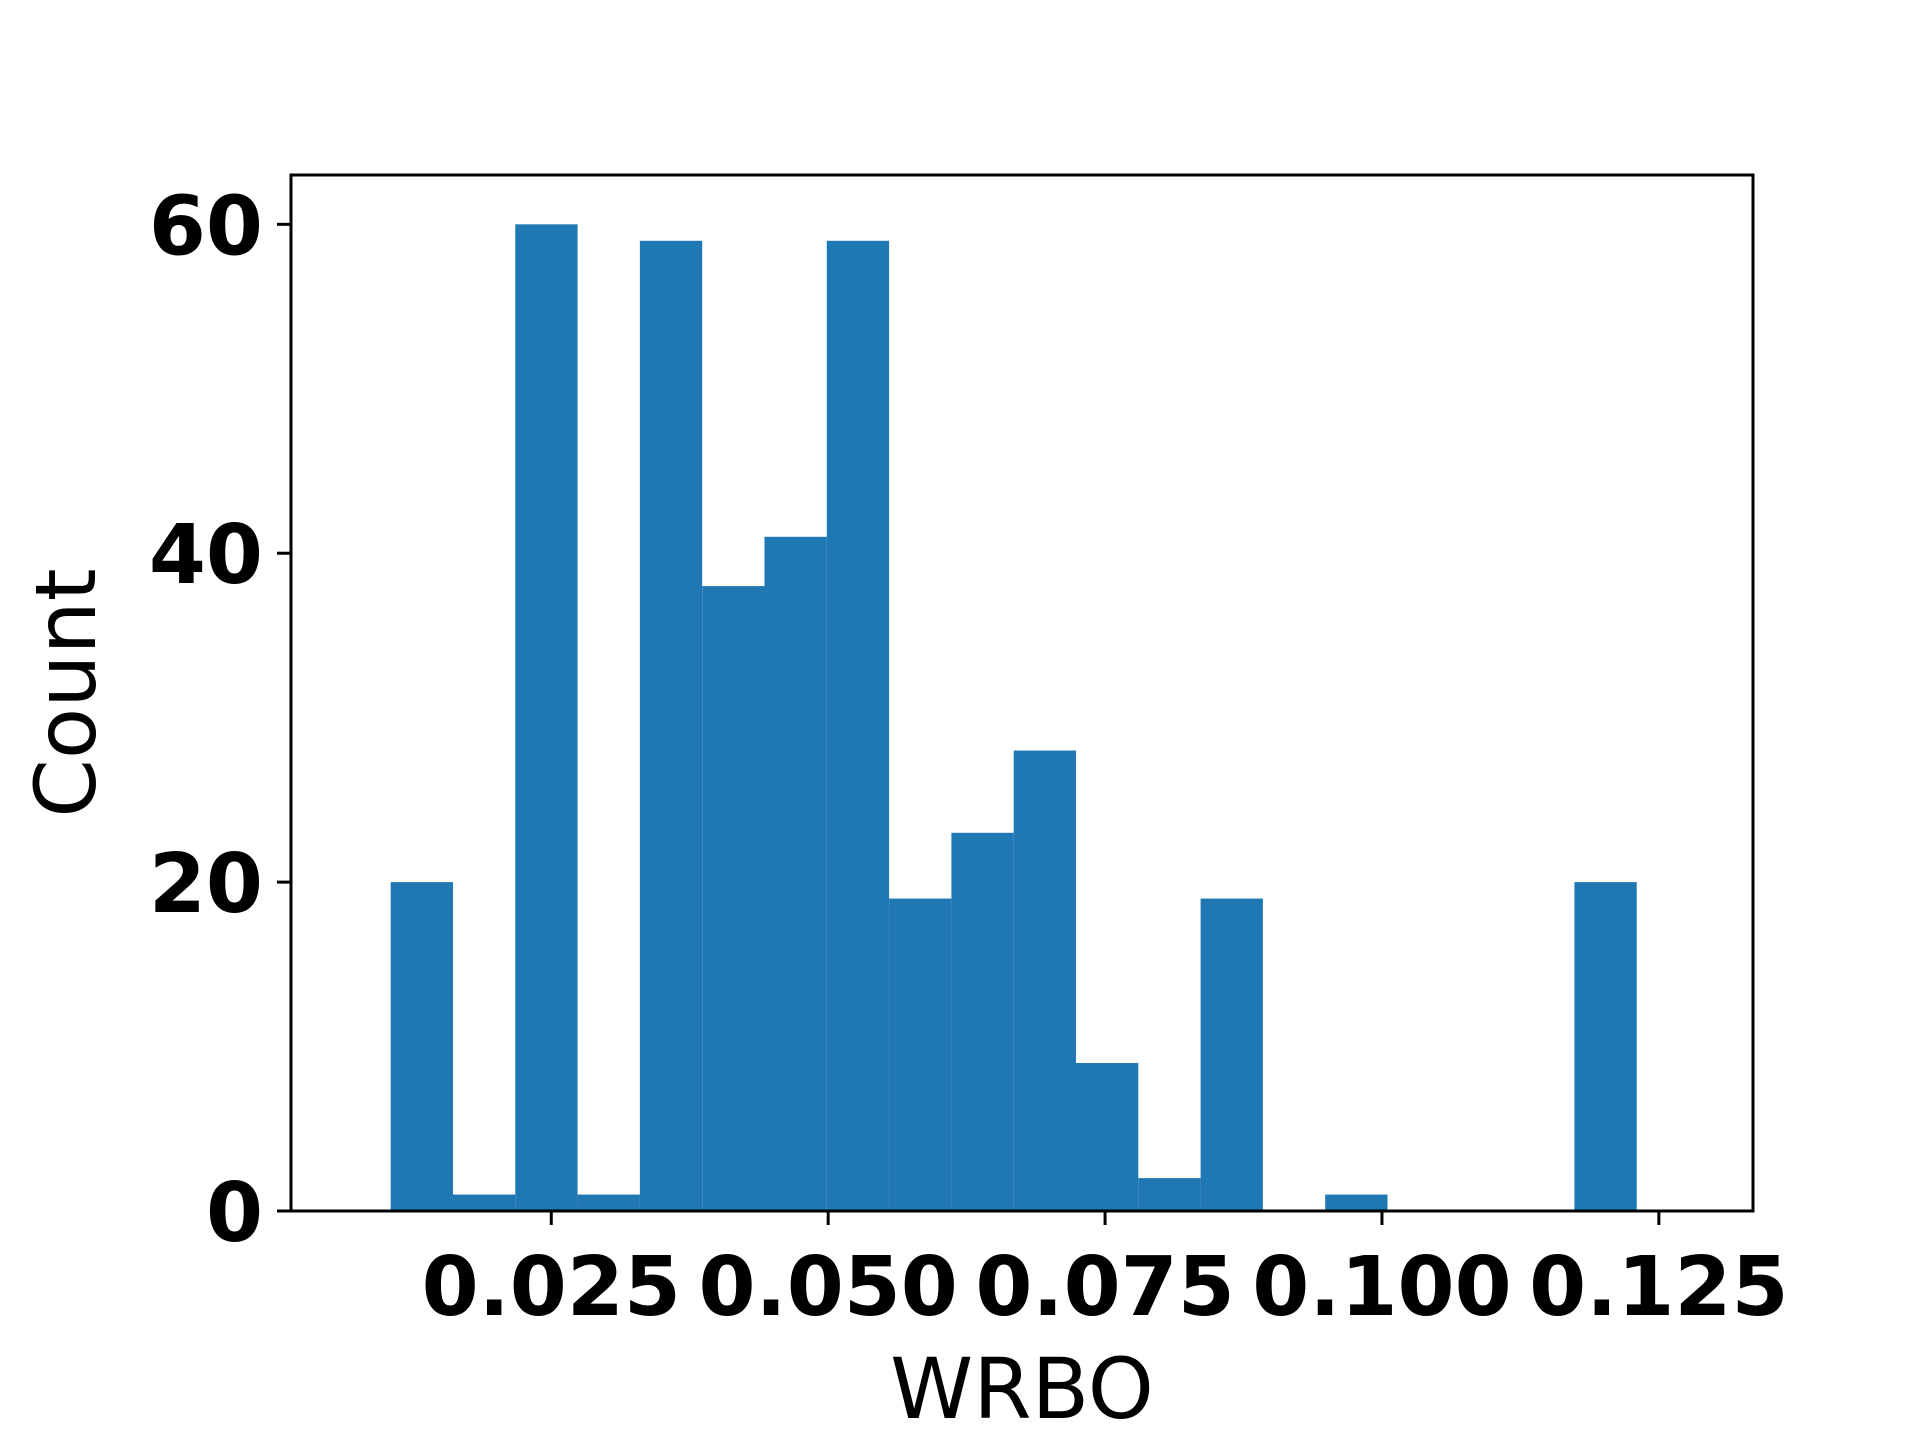  I want to click on x-tick-label: 0.125, so click(1658, 1287).